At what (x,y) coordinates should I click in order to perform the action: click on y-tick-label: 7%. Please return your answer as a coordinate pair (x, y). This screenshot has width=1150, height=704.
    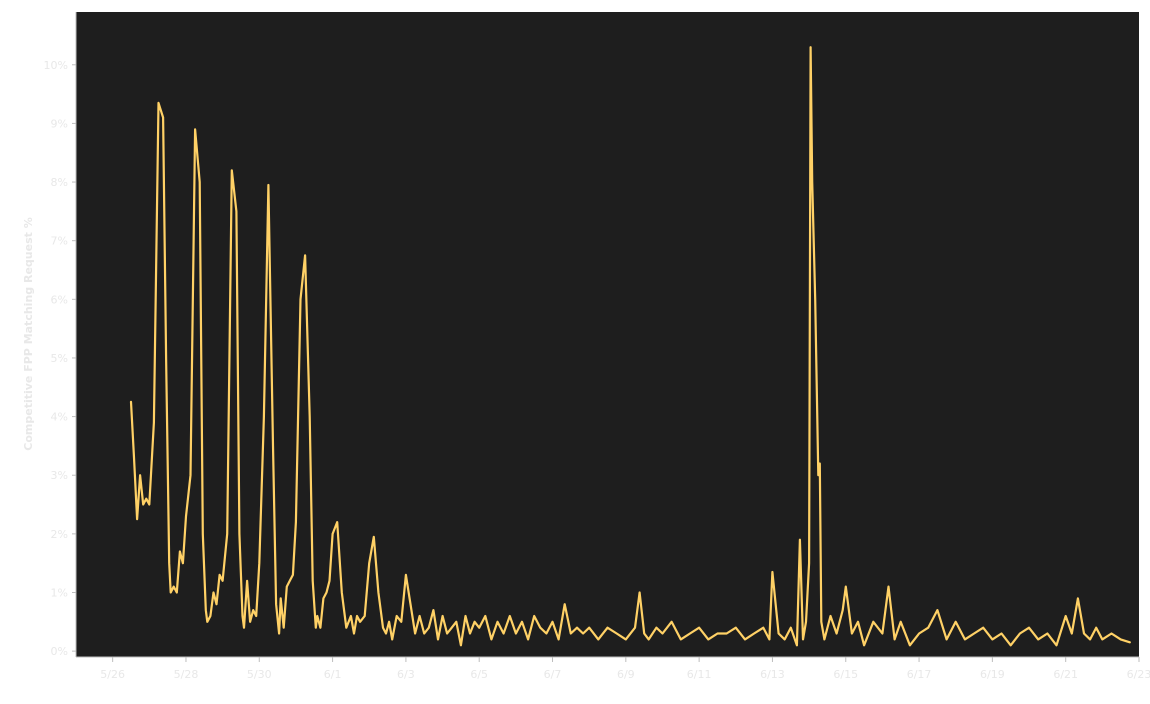
    Looking at the image, I should click on (59, 241).